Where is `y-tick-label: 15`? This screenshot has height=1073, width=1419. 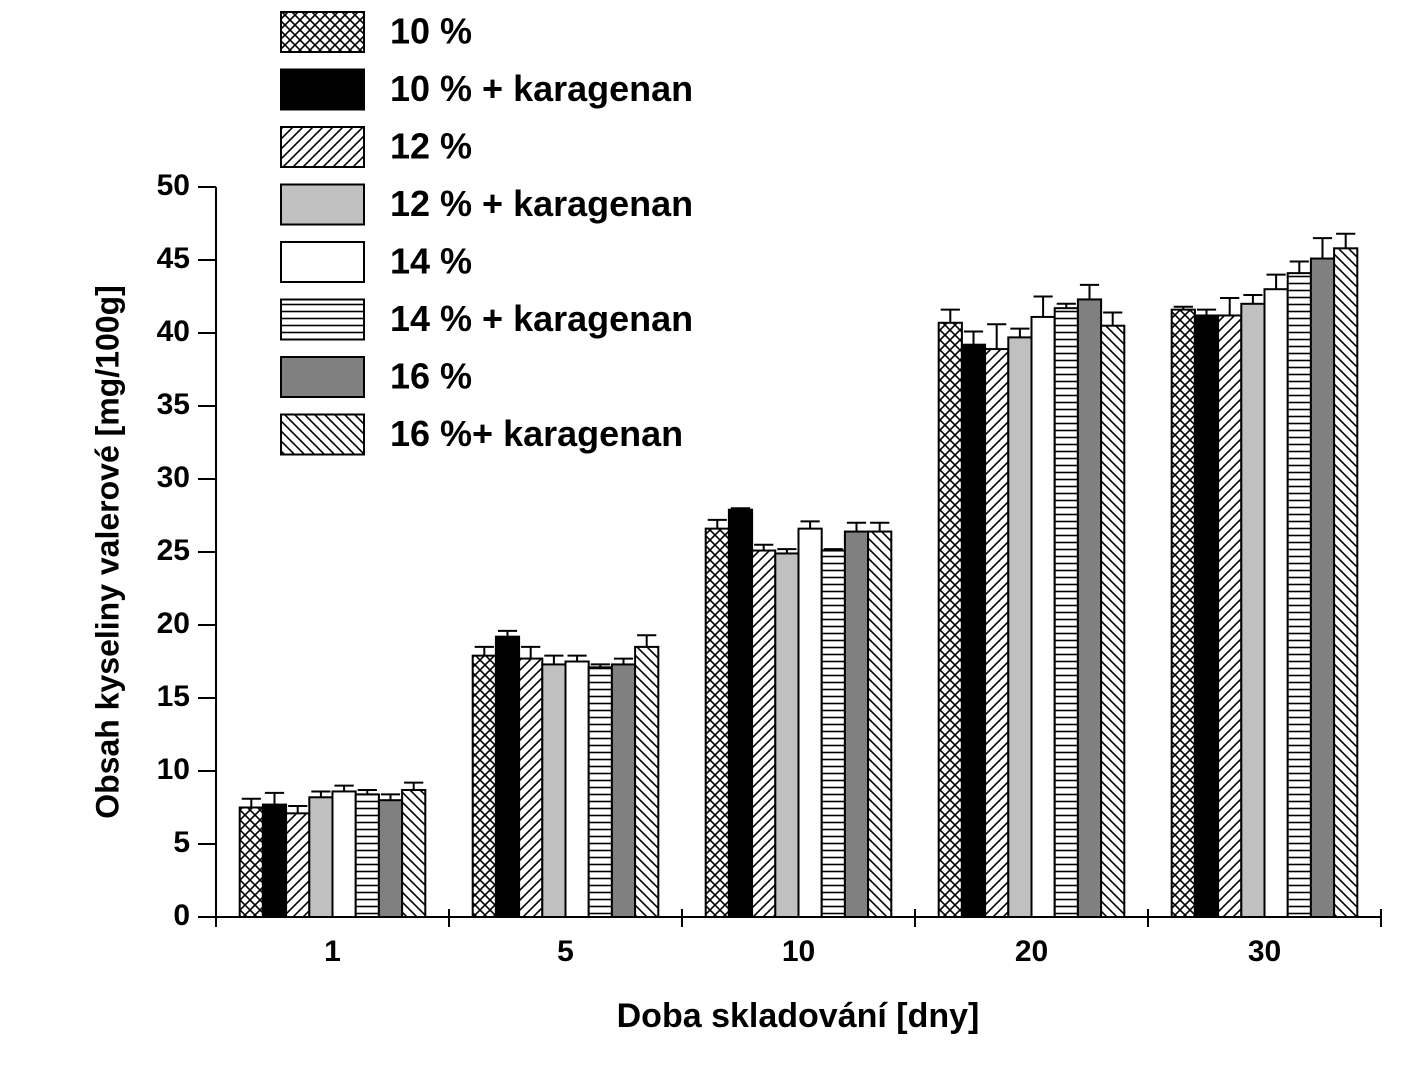
y-tick-label: 15 is located at coordinates (173, 696).